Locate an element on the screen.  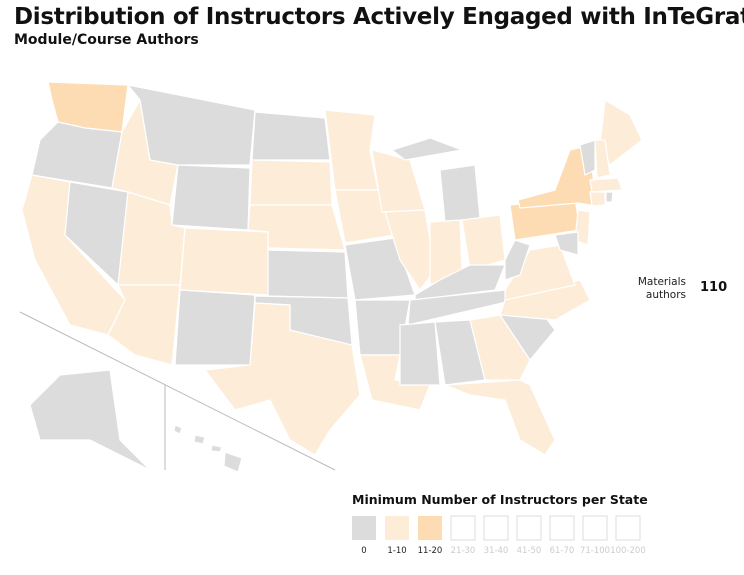
legend-label: 31-40 is located at coordinates (496, 551).